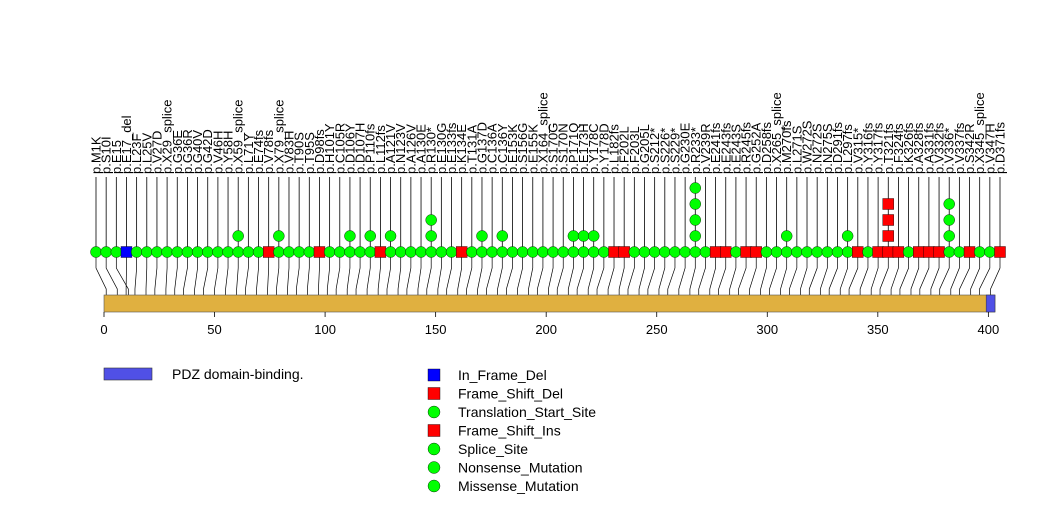  I want to click on mutation-label: p.P110fs, so click(370, 148).